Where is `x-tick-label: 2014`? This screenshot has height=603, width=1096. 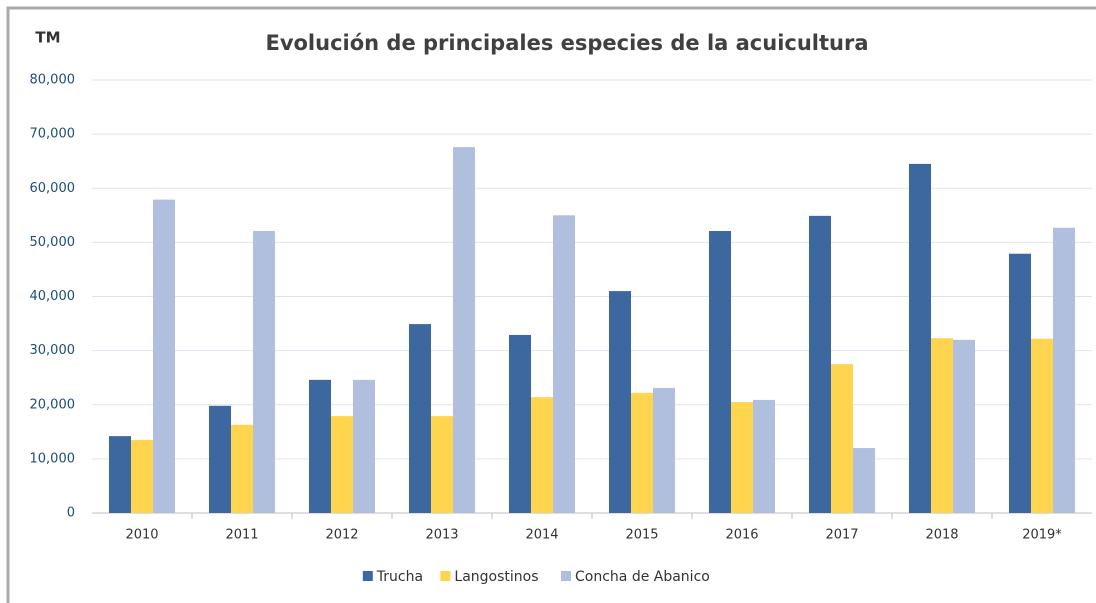 x-tick-label: 2014 is located at coordinates (541, 535).